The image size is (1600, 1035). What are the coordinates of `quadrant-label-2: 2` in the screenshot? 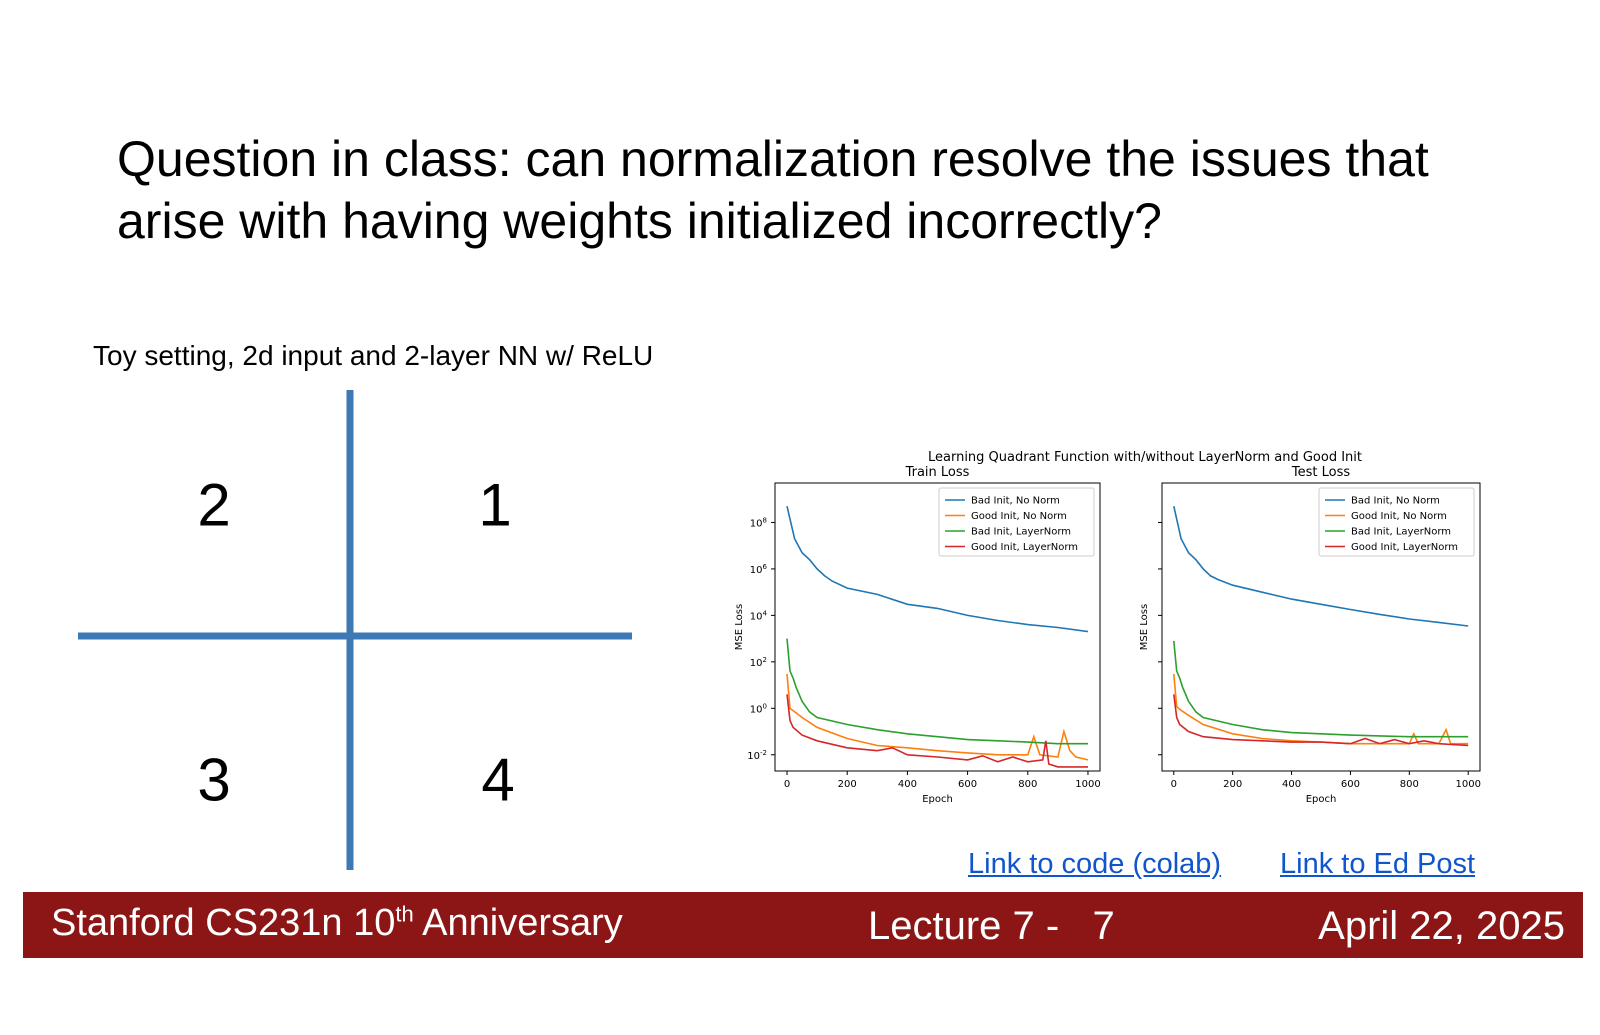 It's located at (213, 505).